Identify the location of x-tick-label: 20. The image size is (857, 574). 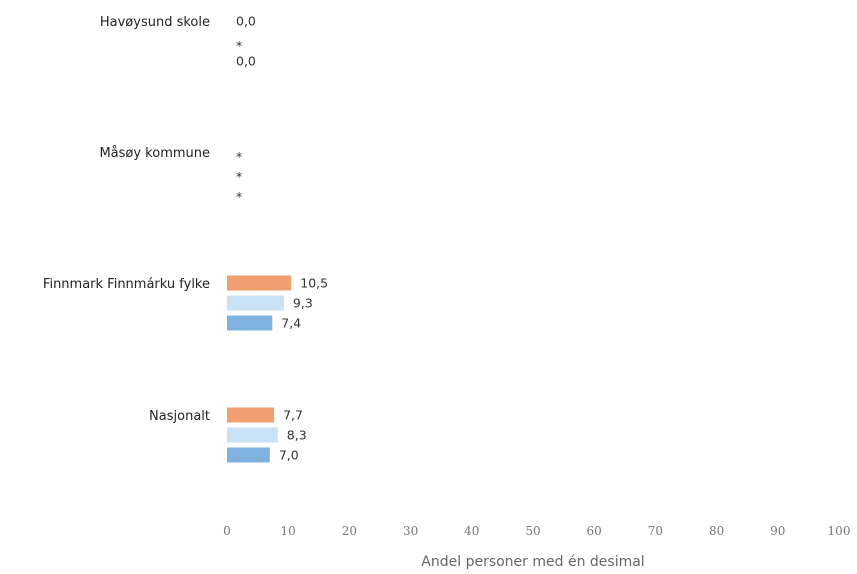
(349, 531).